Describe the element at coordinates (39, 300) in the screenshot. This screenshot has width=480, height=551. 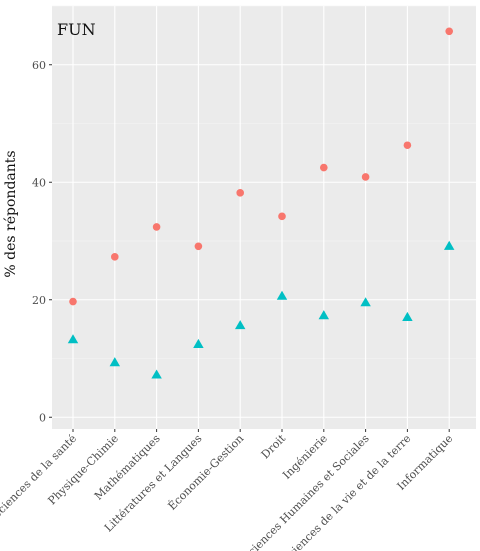
I see `y-tick-label: 20` at that location.